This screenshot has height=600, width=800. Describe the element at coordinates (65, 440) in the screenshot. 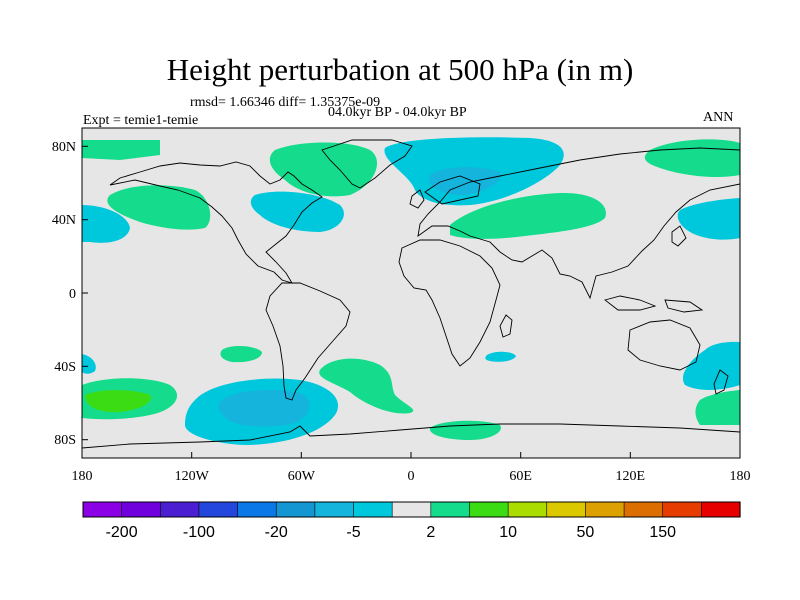

I see `y-tick-label: 80S` at that location.